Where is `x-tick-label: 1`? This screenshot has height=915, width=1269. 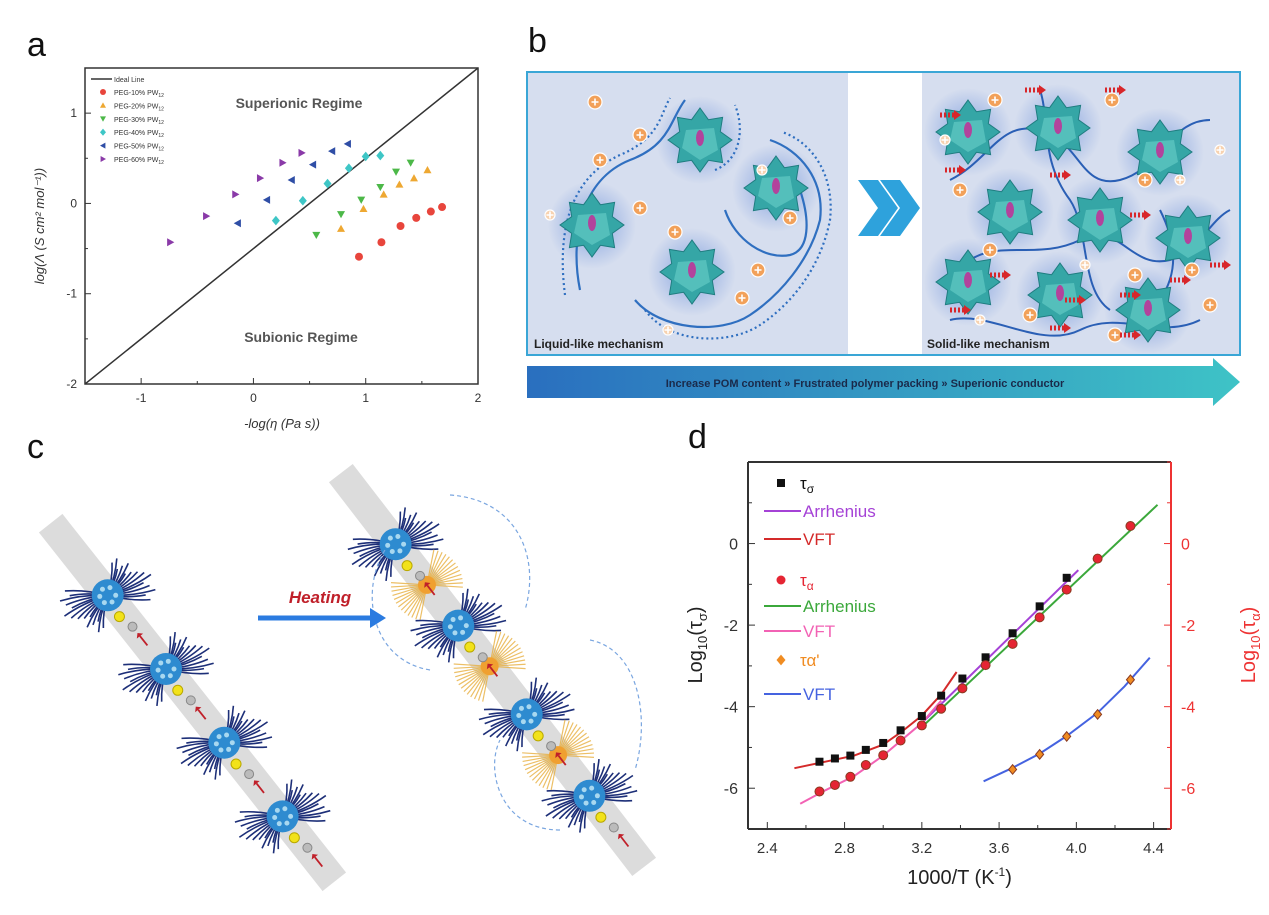
x-tick-label: 1 is located at coordinates (365, 398).